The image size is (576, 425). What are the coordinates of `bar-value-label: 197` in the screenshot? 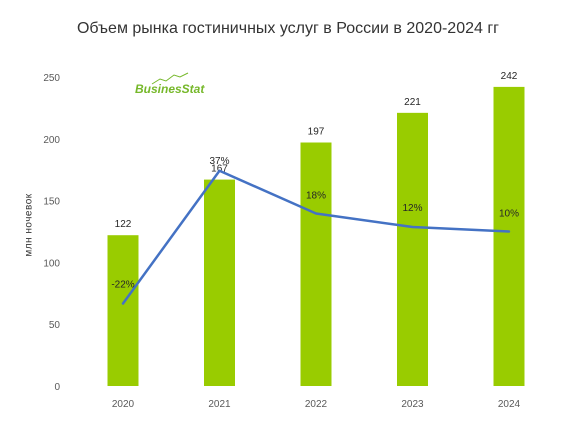 It's located at (316, 132).